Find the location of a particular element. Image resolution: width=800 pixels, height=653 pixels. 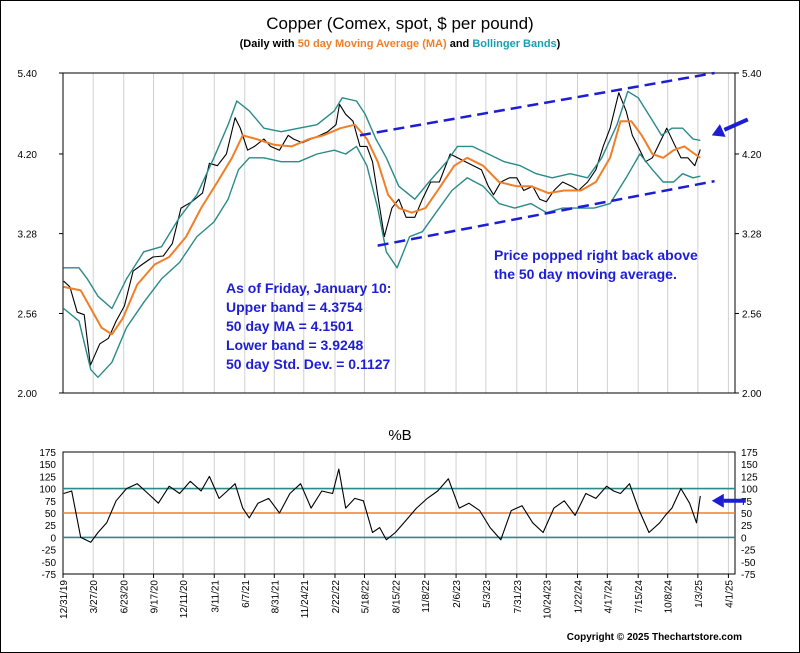

pb-y-tick-label-left: 125 is located at coordinates (47, 477).